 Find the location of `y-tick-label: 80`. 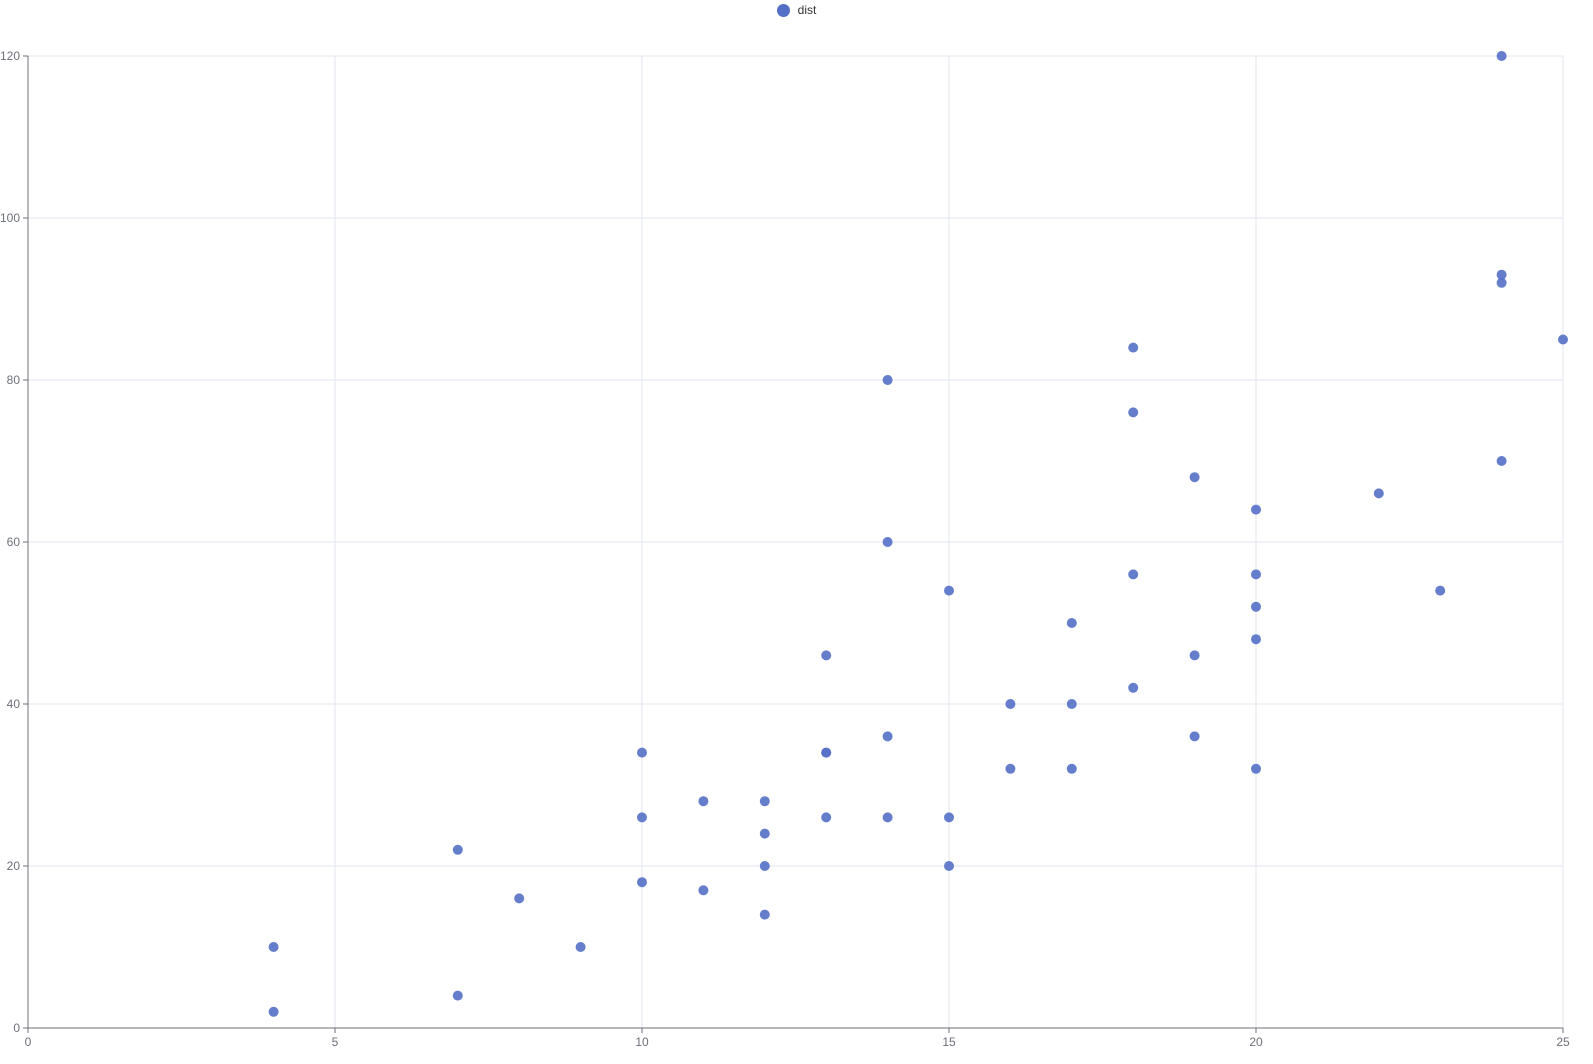

y-tick-label: 80 is located at coordinates (14, 380).